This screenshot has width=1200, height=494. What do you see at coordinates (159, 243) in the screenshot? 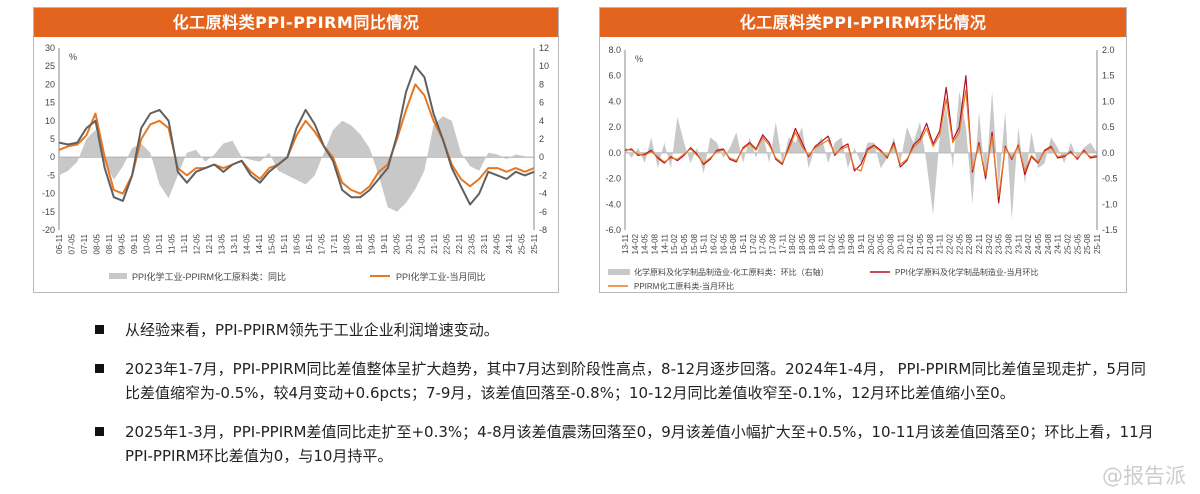
I see `yoy-x-tick-label: 10-11` at bounding box center [159, 243].